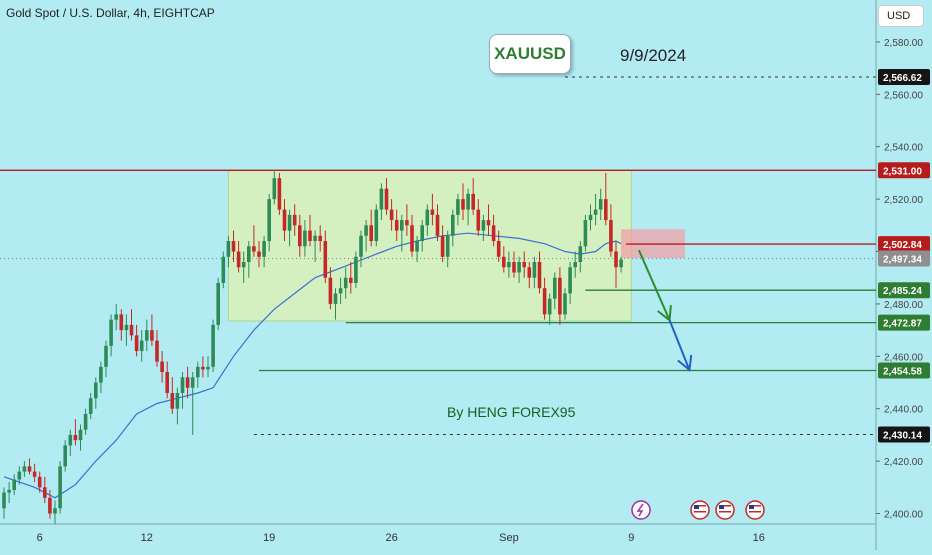 The image size is (932, 555). I want to click on price-level-tag-label: 2,430.14, so click(902, 436).